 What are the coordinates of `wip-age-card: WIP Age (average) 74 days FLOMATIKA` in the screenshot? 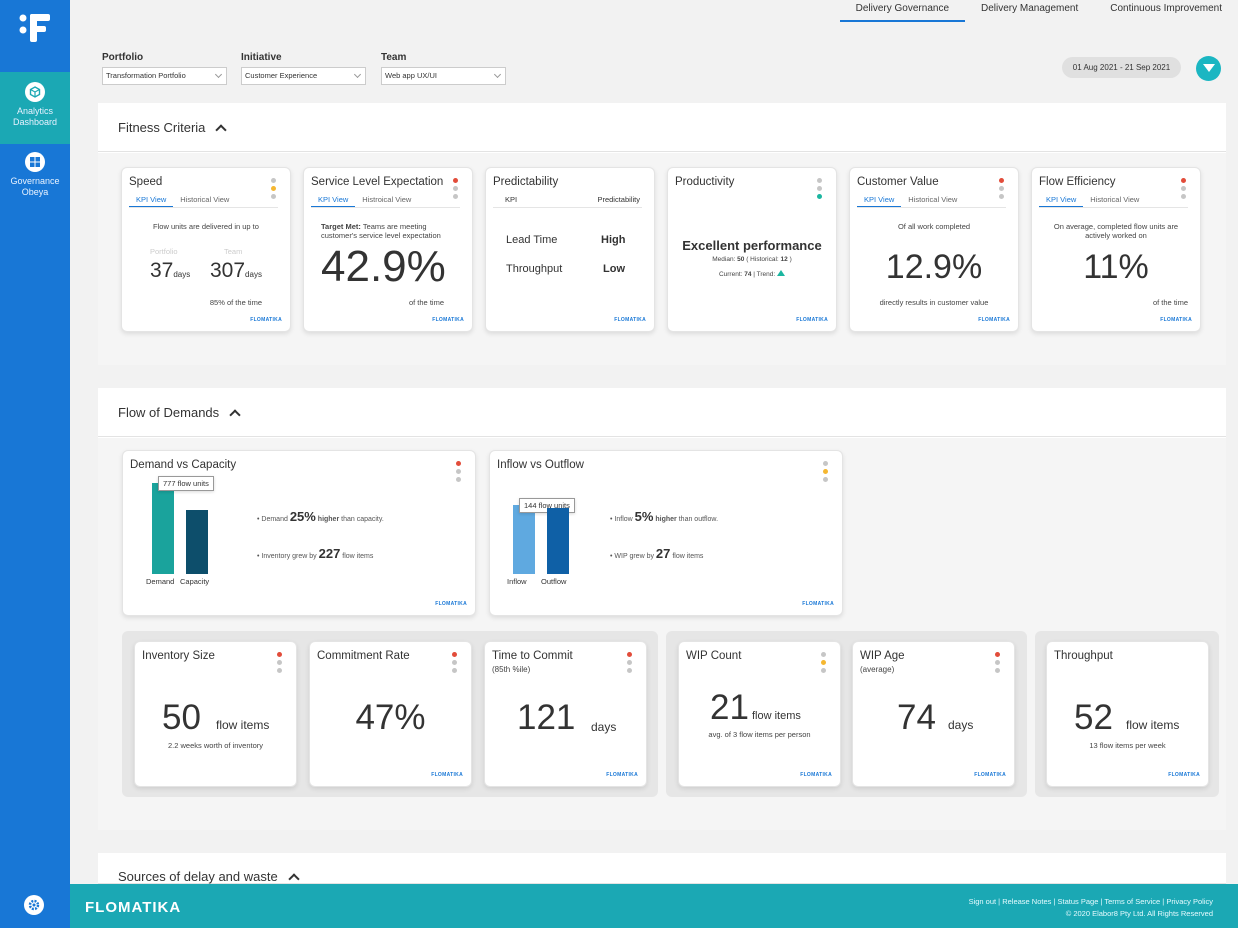 It's located at (933, 714).